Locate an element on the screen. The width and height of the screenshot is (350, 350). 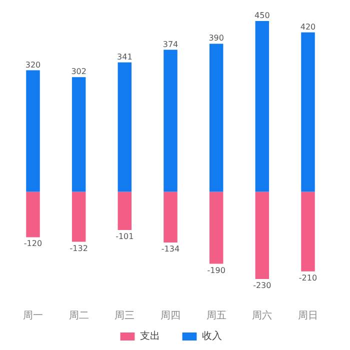
x-tick-label: 周五 is located at coordinates (216, 316).